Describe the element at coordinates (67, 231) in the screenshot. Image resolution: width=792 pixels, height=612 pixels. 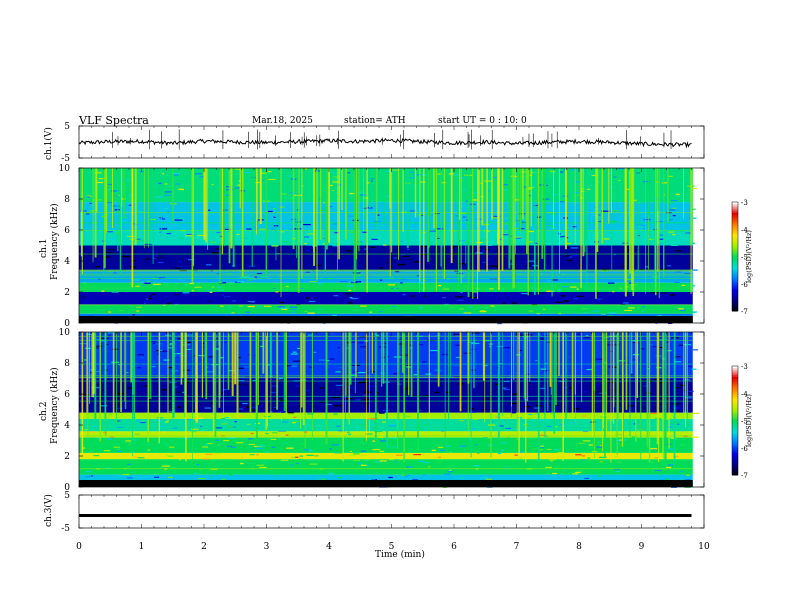
I see `ch1-spectrogram-ytick-label: 6` at that location.